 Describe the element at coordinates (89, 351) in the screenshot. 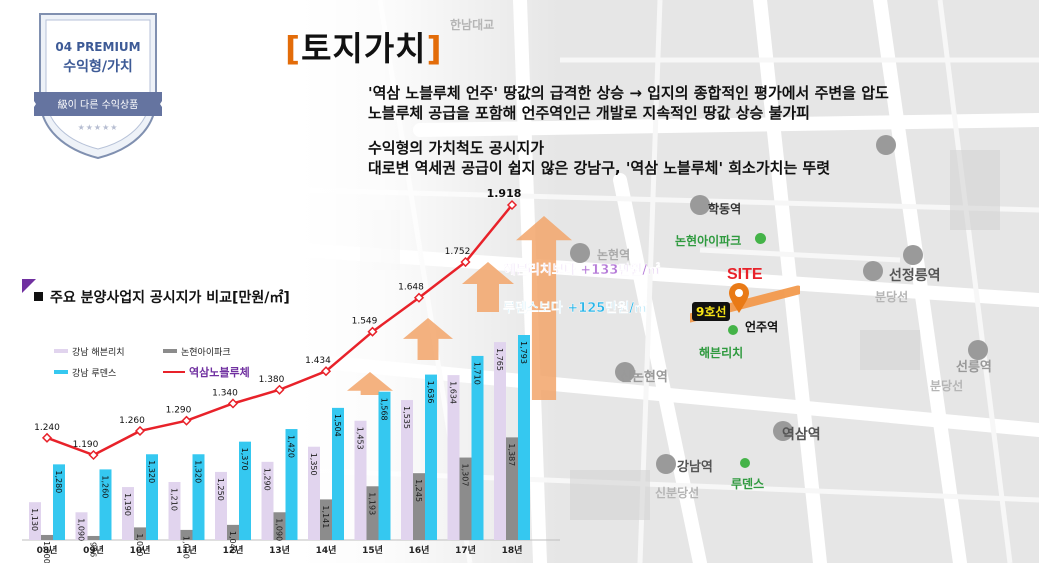

I see `legend-item-heavenrich: 강남 해븐리치` at that location.